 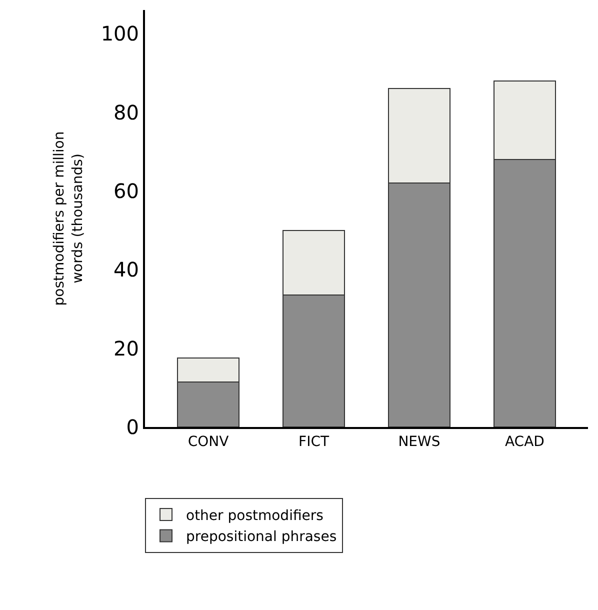 I want to click on y-tick-label: 100, so click(x=119, y=34).